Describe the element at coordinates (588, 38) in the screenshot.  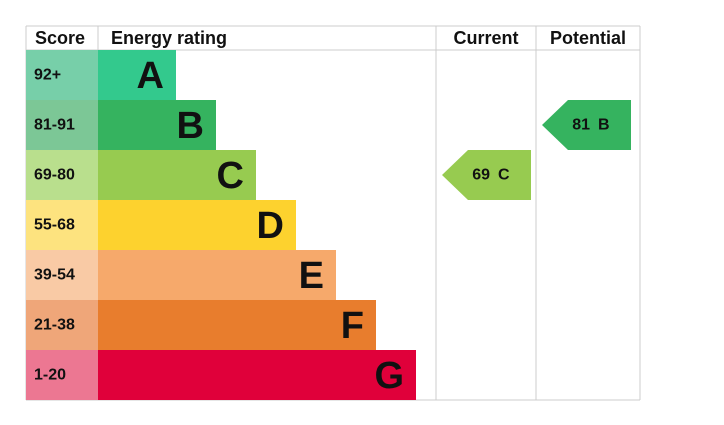
I see `header-potential: Potential` at that location.